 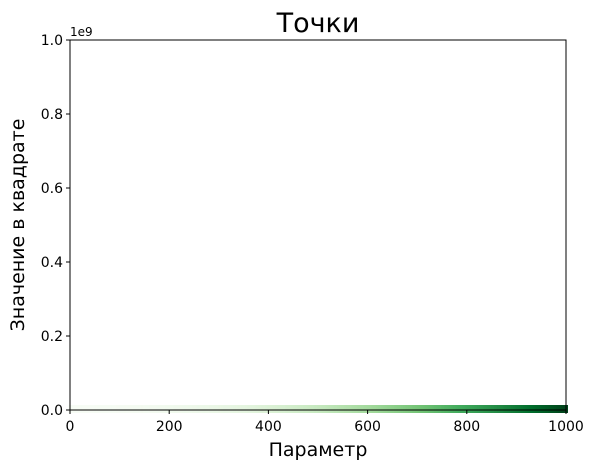 What do you see at coordinates (318, 23) in the screenshot?
I see `chart-title: Точки` at bounding box center [318, 23].